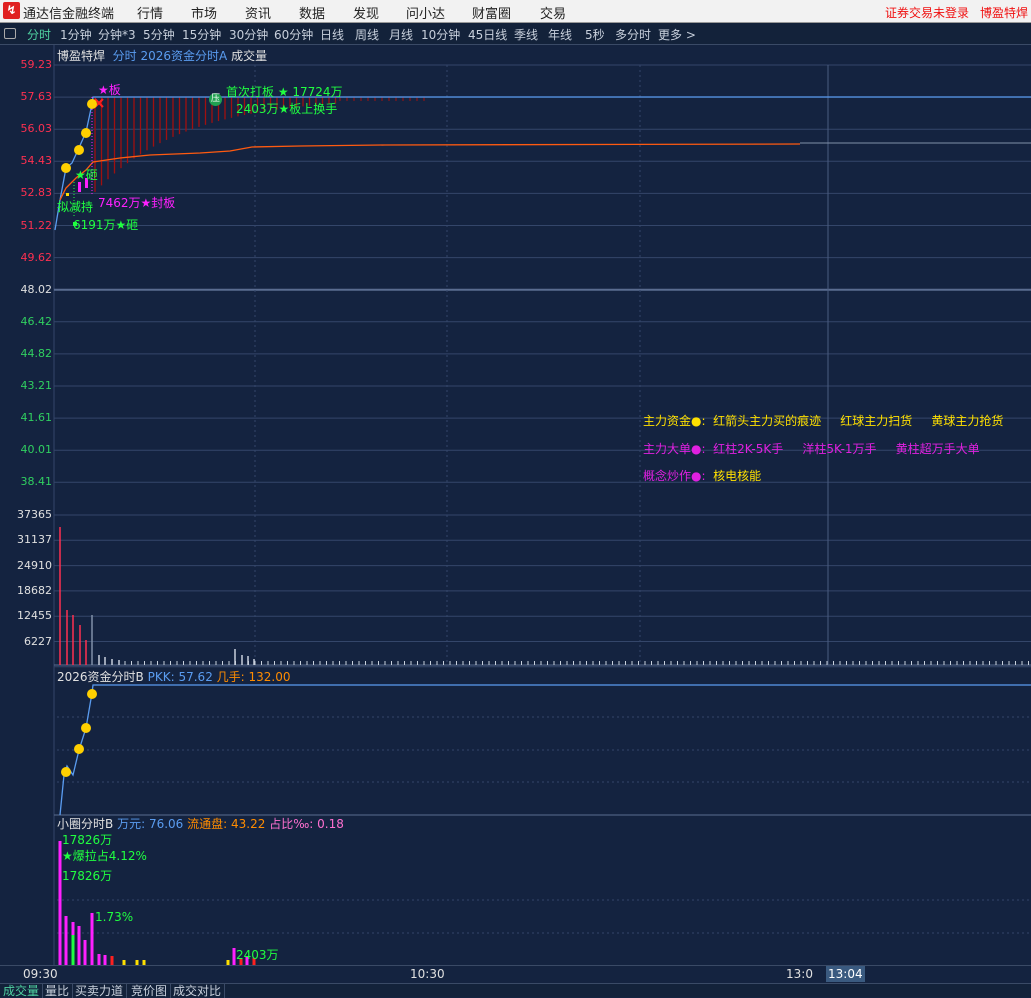 The width and height of the screenshot is (1031, 998). Describe the element at coordinates (87, 840) in the screenshot. I see `panel-c-annotation: 17826万` at that location.